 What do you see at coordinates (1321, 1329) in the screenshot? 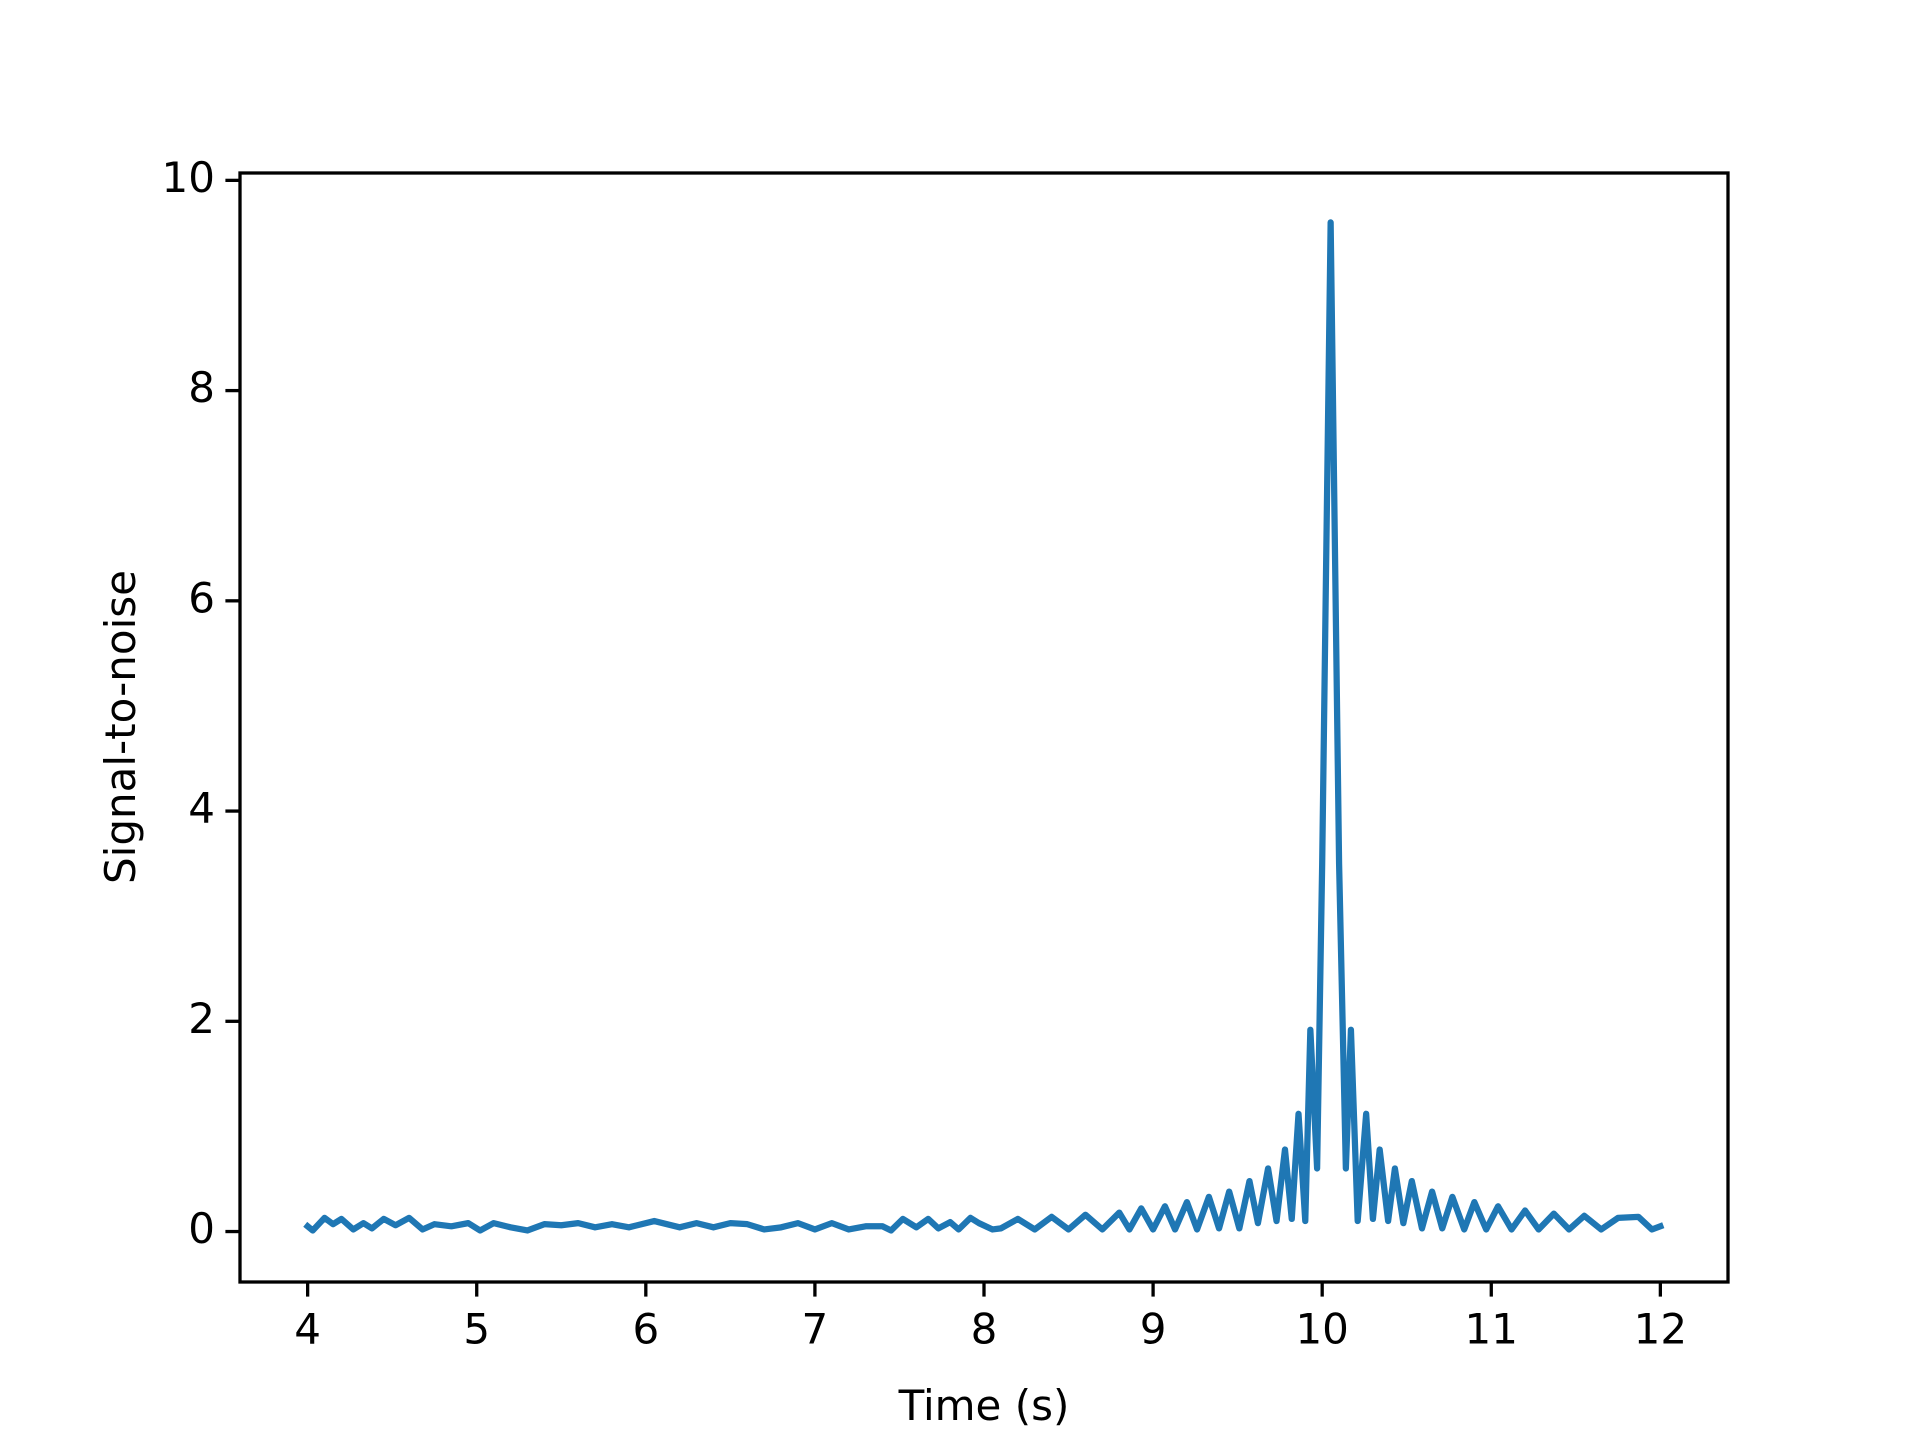
I see `x-tick-label: 10` at bounding box center [1321, 1329].